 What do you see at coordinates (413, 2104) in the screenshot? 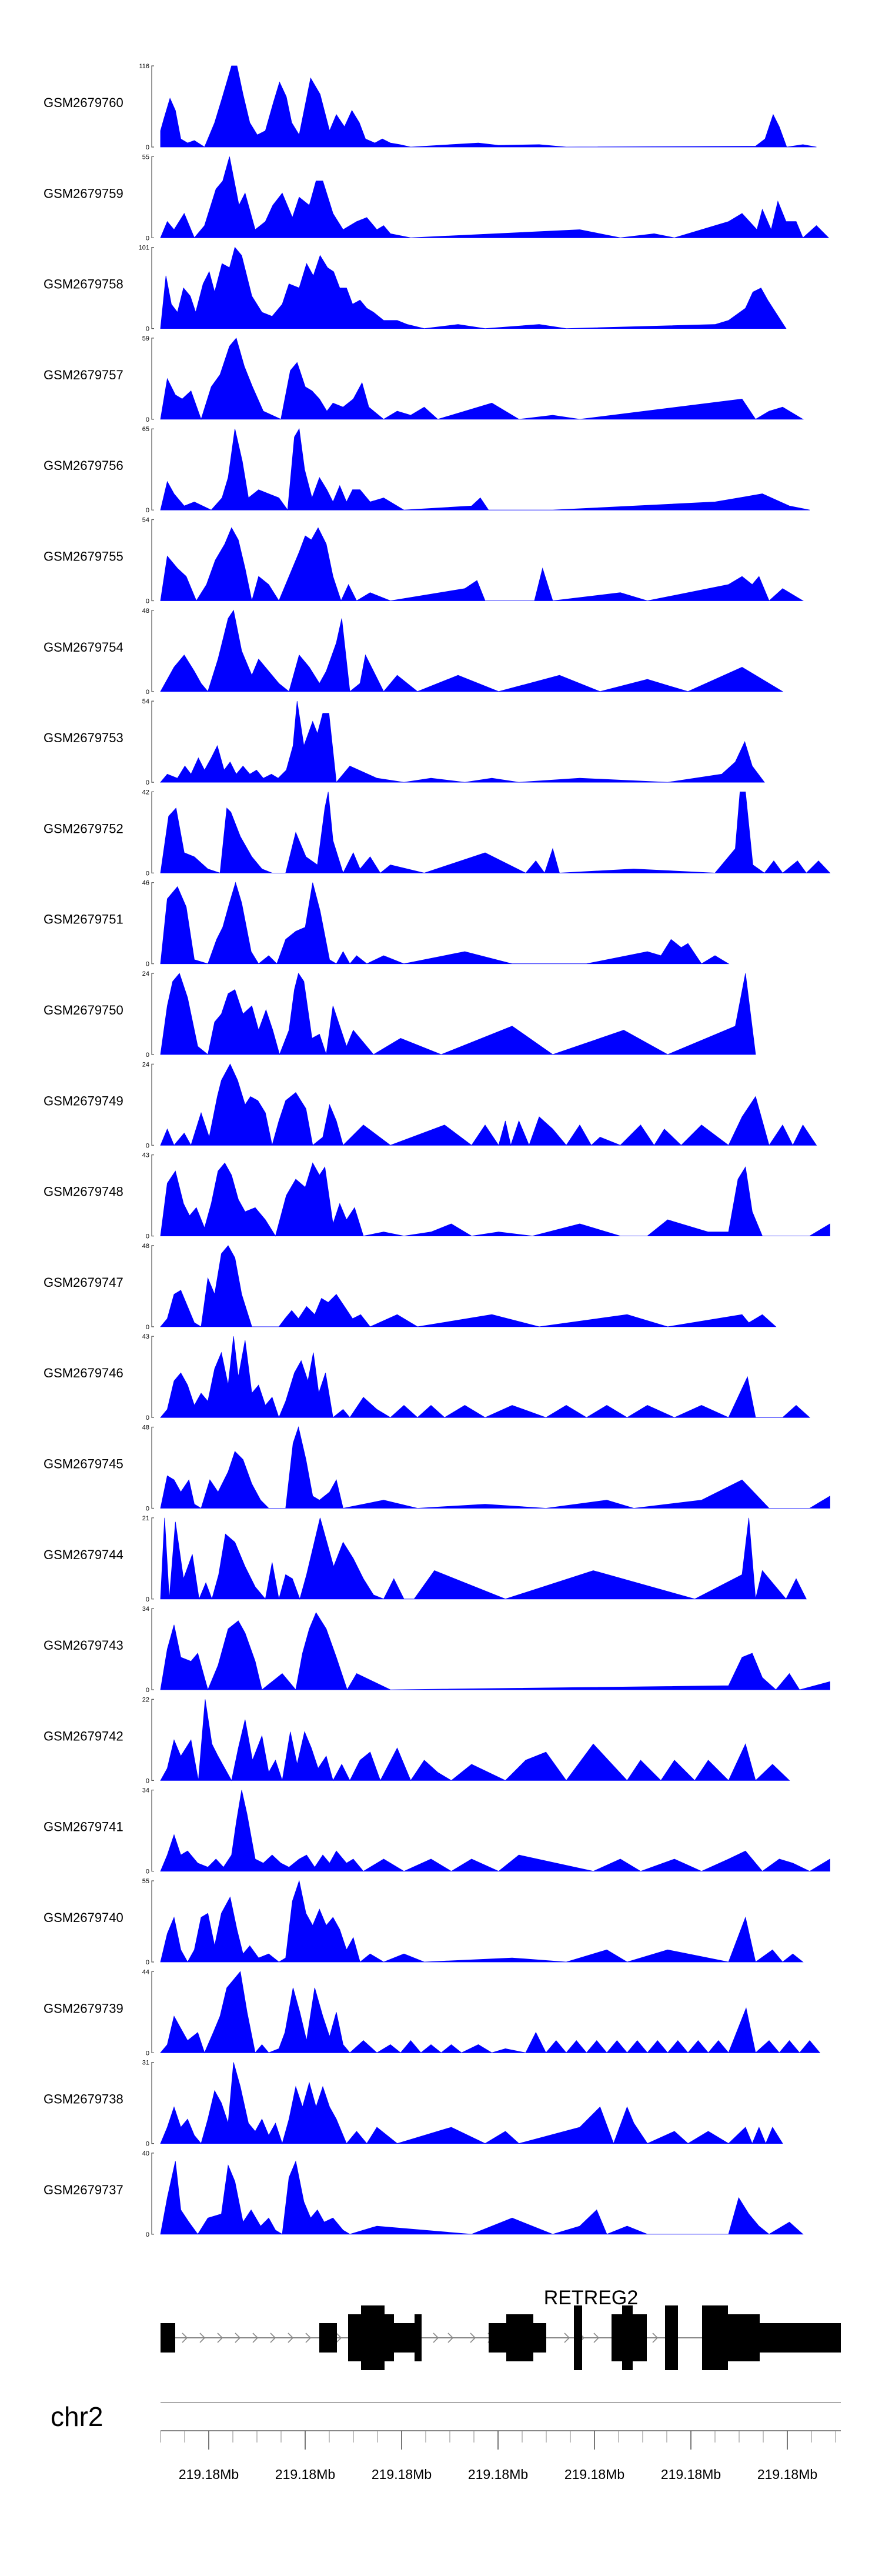
I see `track-GSM2679738: GSM2679738 31 0` at bounding box center [413, 2104].